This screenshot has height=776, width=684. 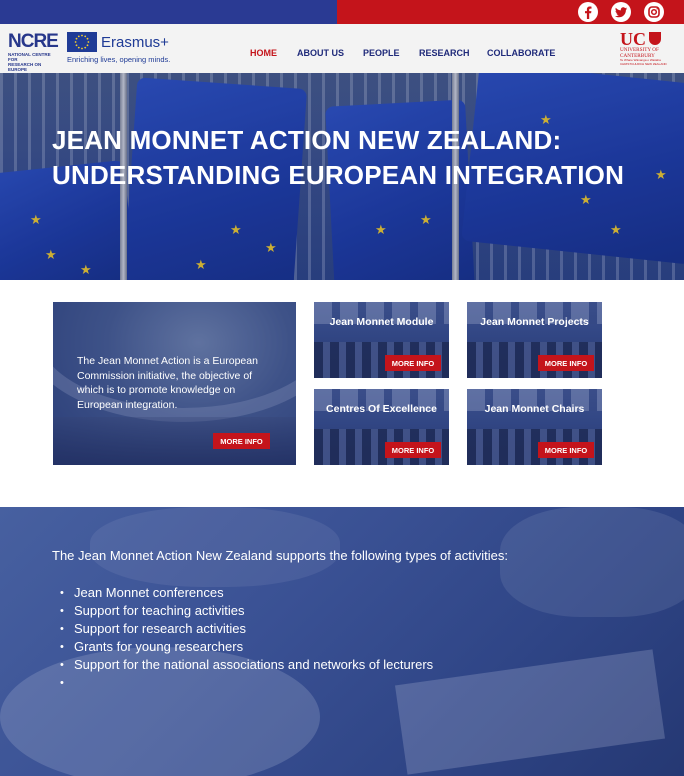 I want to click on intro-more-info-button: MORE INFO, so click(x=241, y=441).